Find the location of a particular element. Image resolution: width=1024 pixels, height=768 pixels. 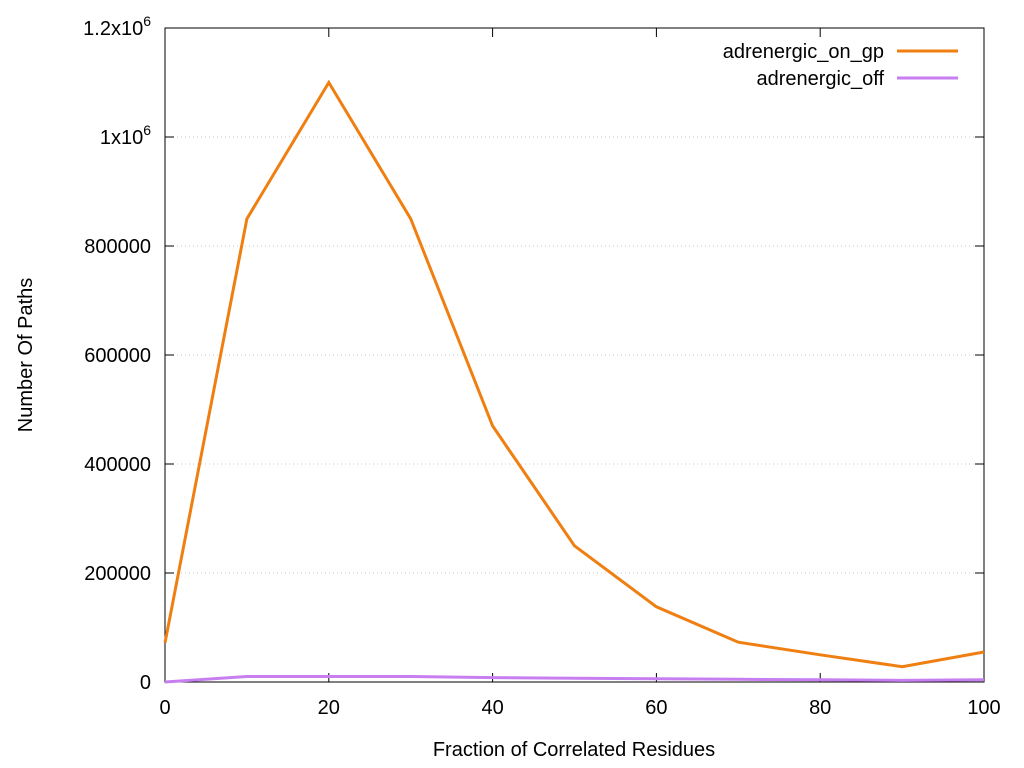

y-axis-title: Number Of Paths is located at coordinates (26, 355).